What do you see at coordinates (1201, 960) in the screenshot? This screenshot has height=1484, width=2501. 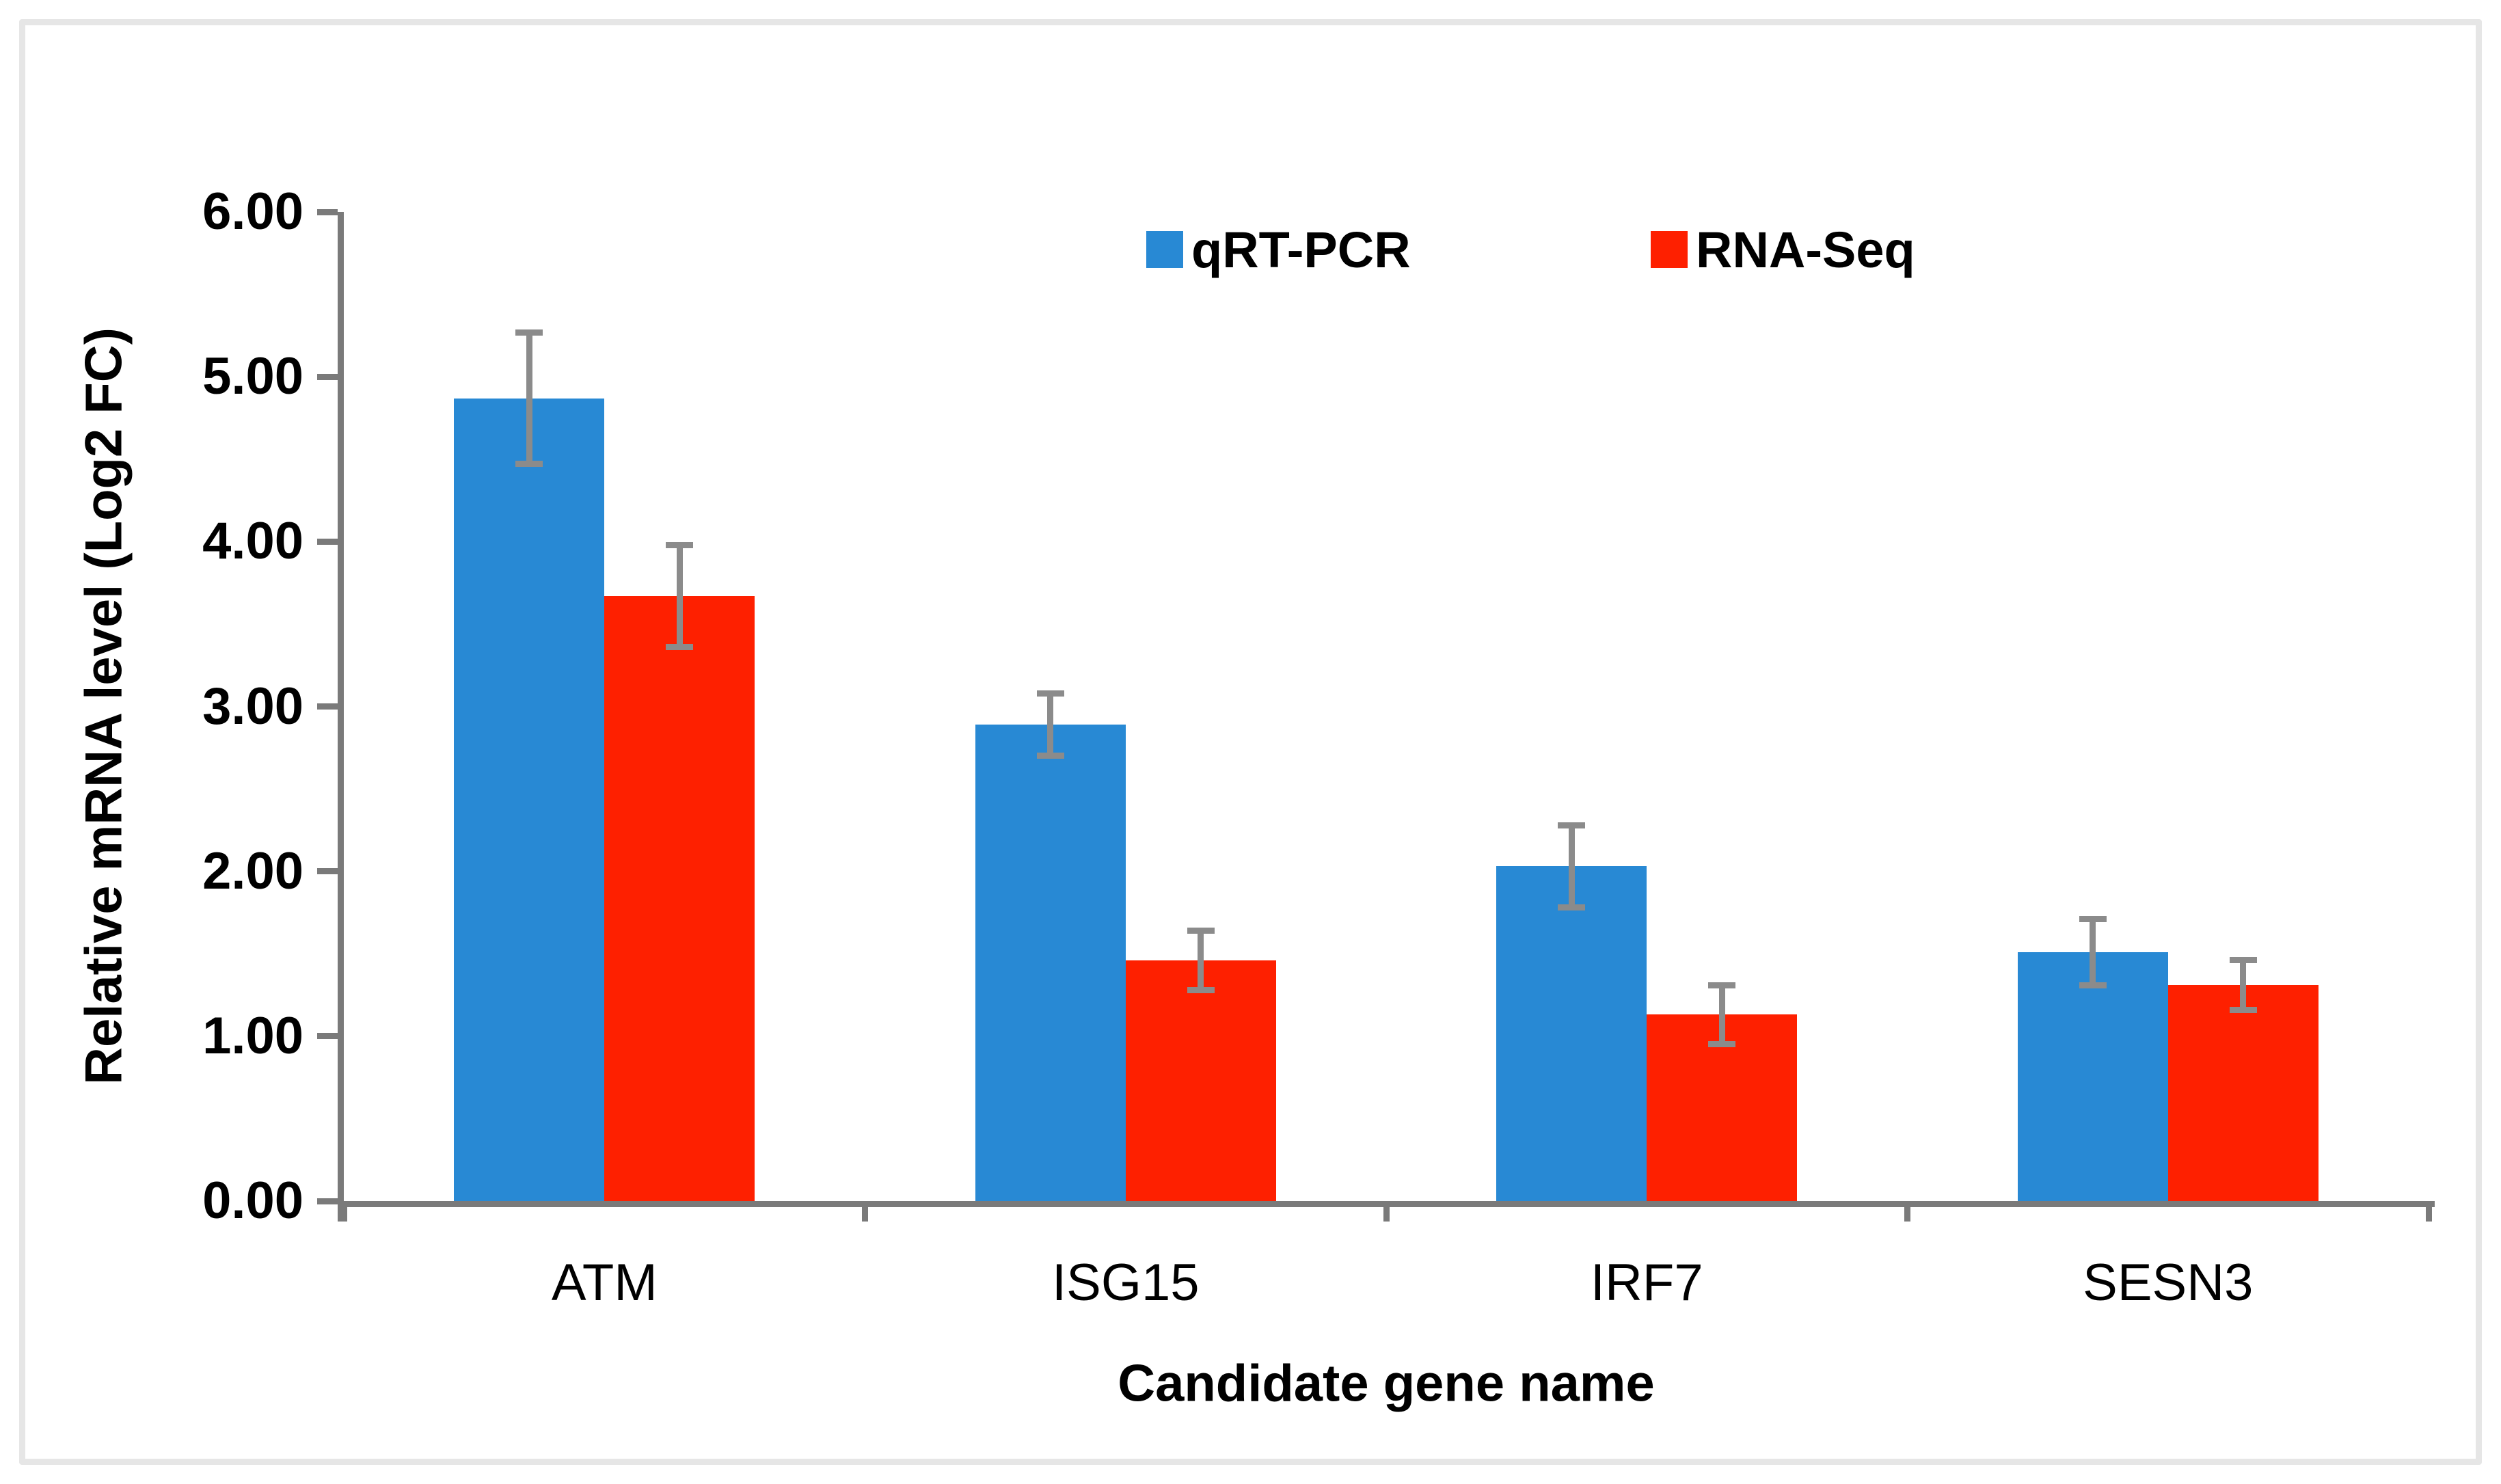 I see `error-bar-line-rna-seq-isg15` at bounding box center [1201, 960].